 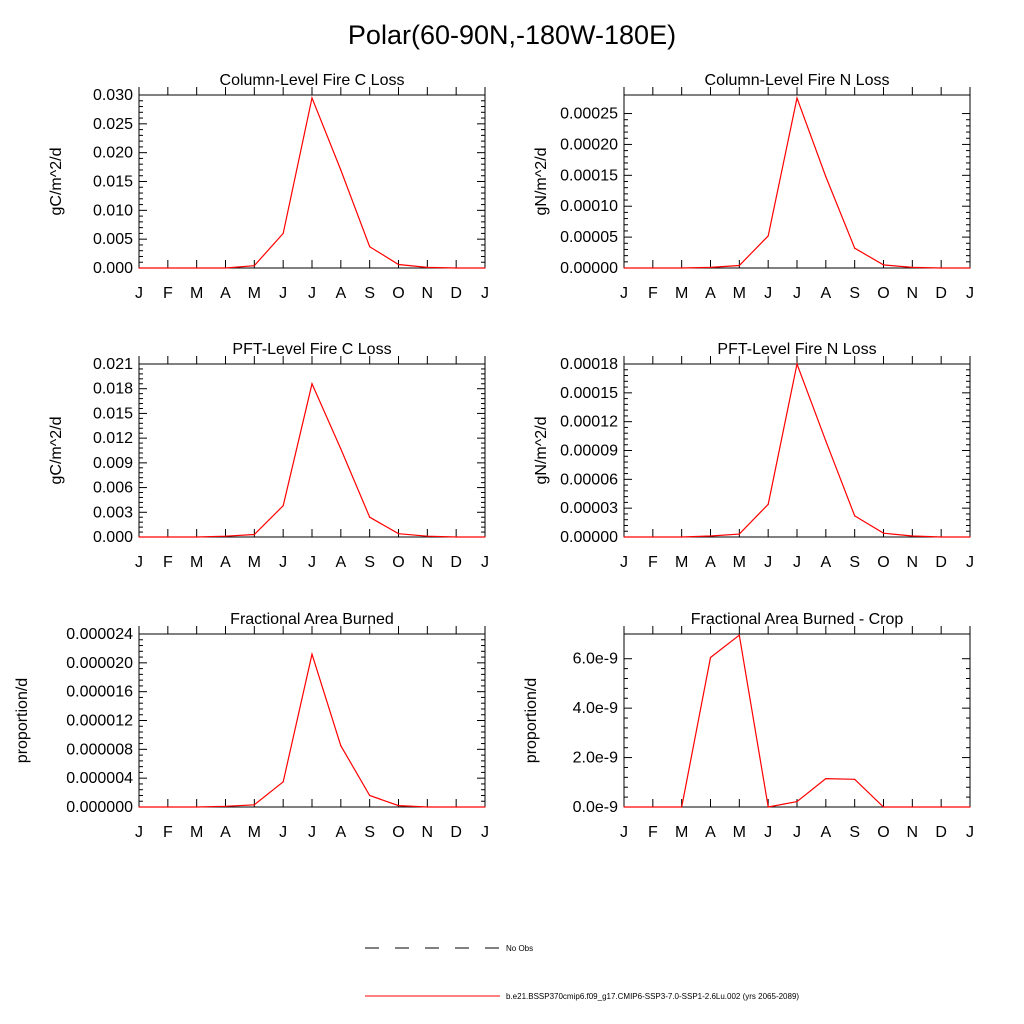 I want to click on y-tick-label: 0.000000, so click(x=99, y=807).